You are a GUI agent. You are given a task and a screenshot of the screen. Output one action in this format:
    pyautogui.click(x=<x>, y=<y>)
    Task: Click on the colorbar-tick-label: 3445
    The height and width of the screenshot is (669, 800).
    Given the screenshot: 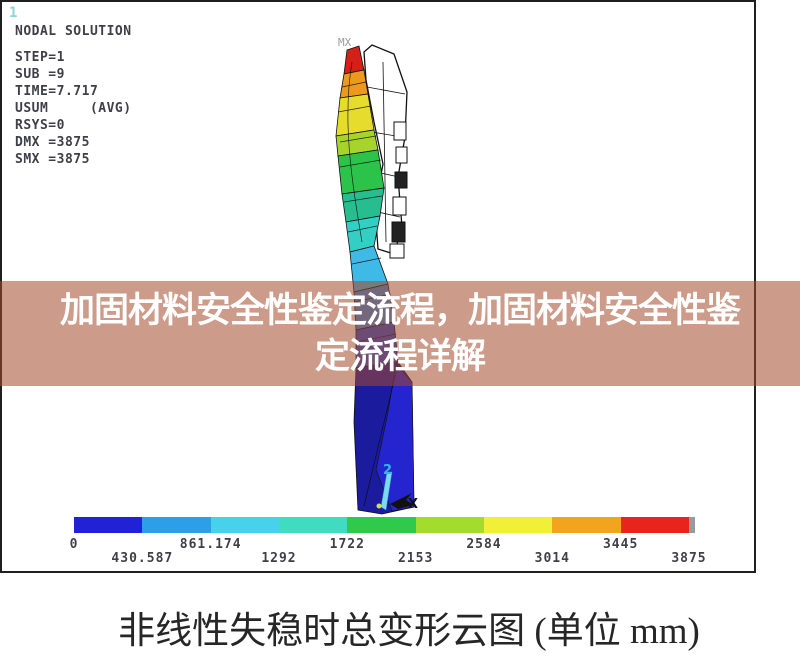 What is the action you would take?
    pyautogui.click(x=620, y=544)
    